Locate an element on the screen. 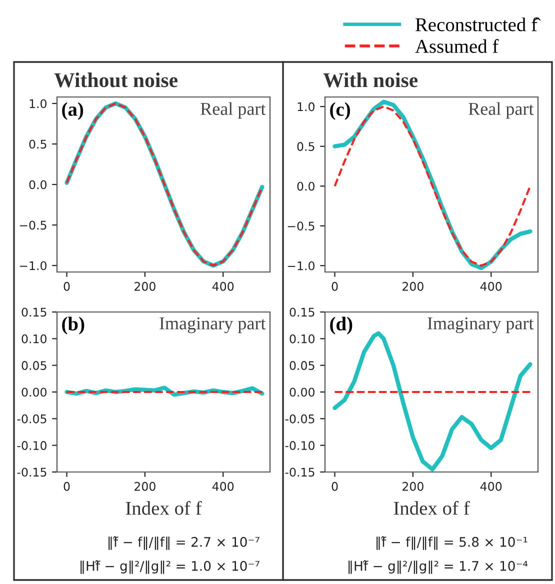 Image resolution: width=555 pixels, height=584 pixels. legend-label: Assumed f is located at coordinates (457, 46).